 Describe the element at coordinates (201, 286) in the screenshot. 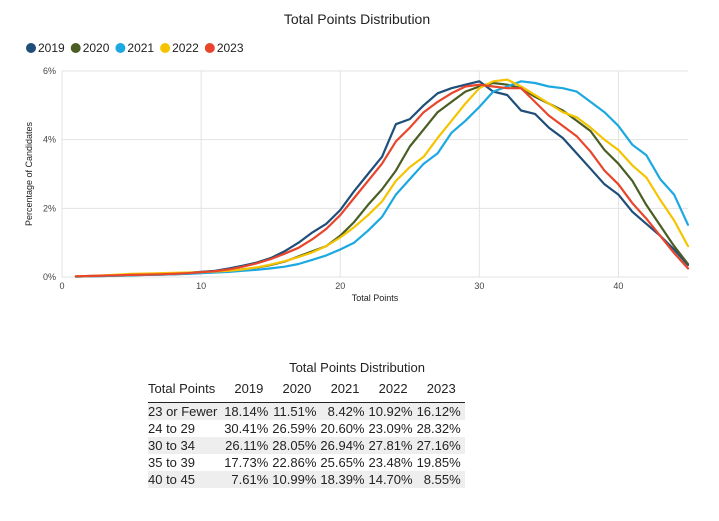

I see `x-tick-label: 10` at that location.